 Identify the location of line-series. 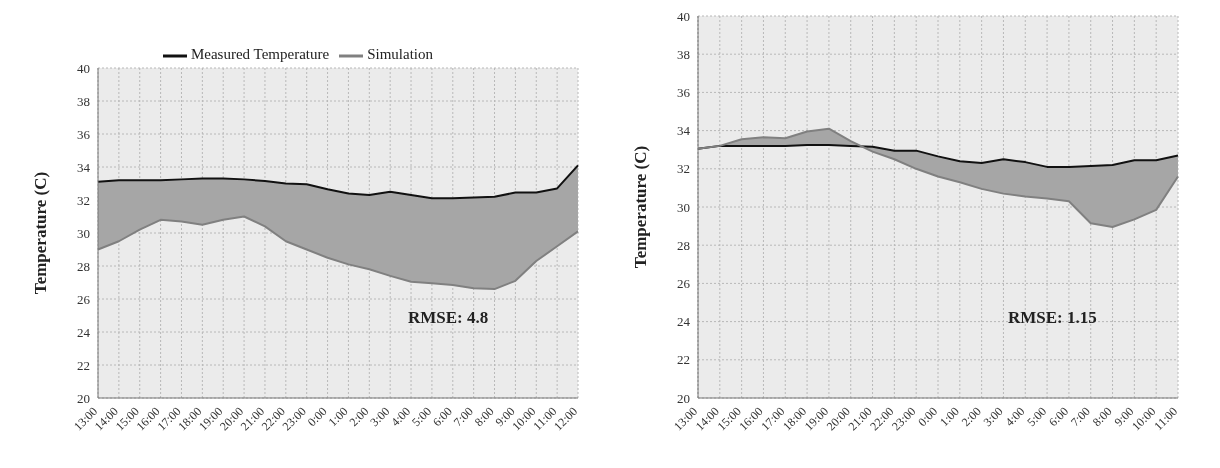
(338, 182).